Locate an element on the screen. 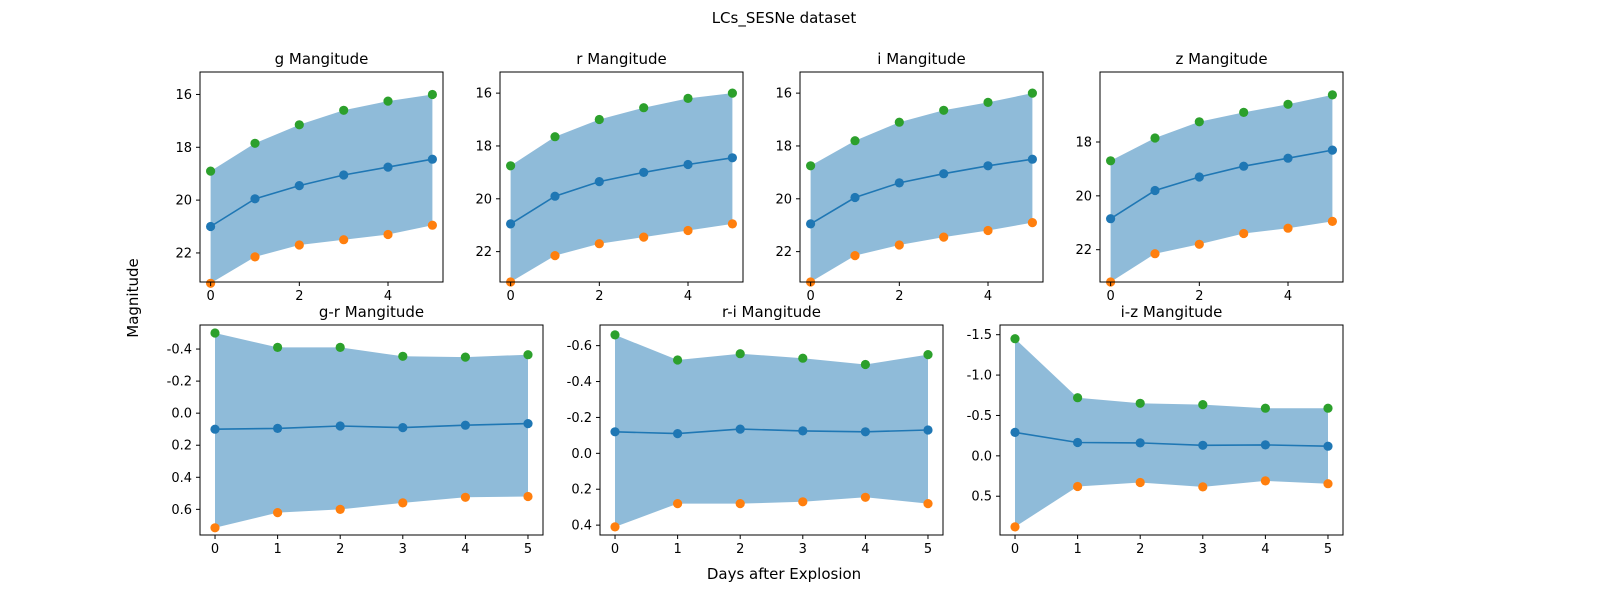 This screenshot has height=604, width=1600. subplot-1: g Mangitude 0 2 4 16 18 20 22 is located at coordinates (309, 177).